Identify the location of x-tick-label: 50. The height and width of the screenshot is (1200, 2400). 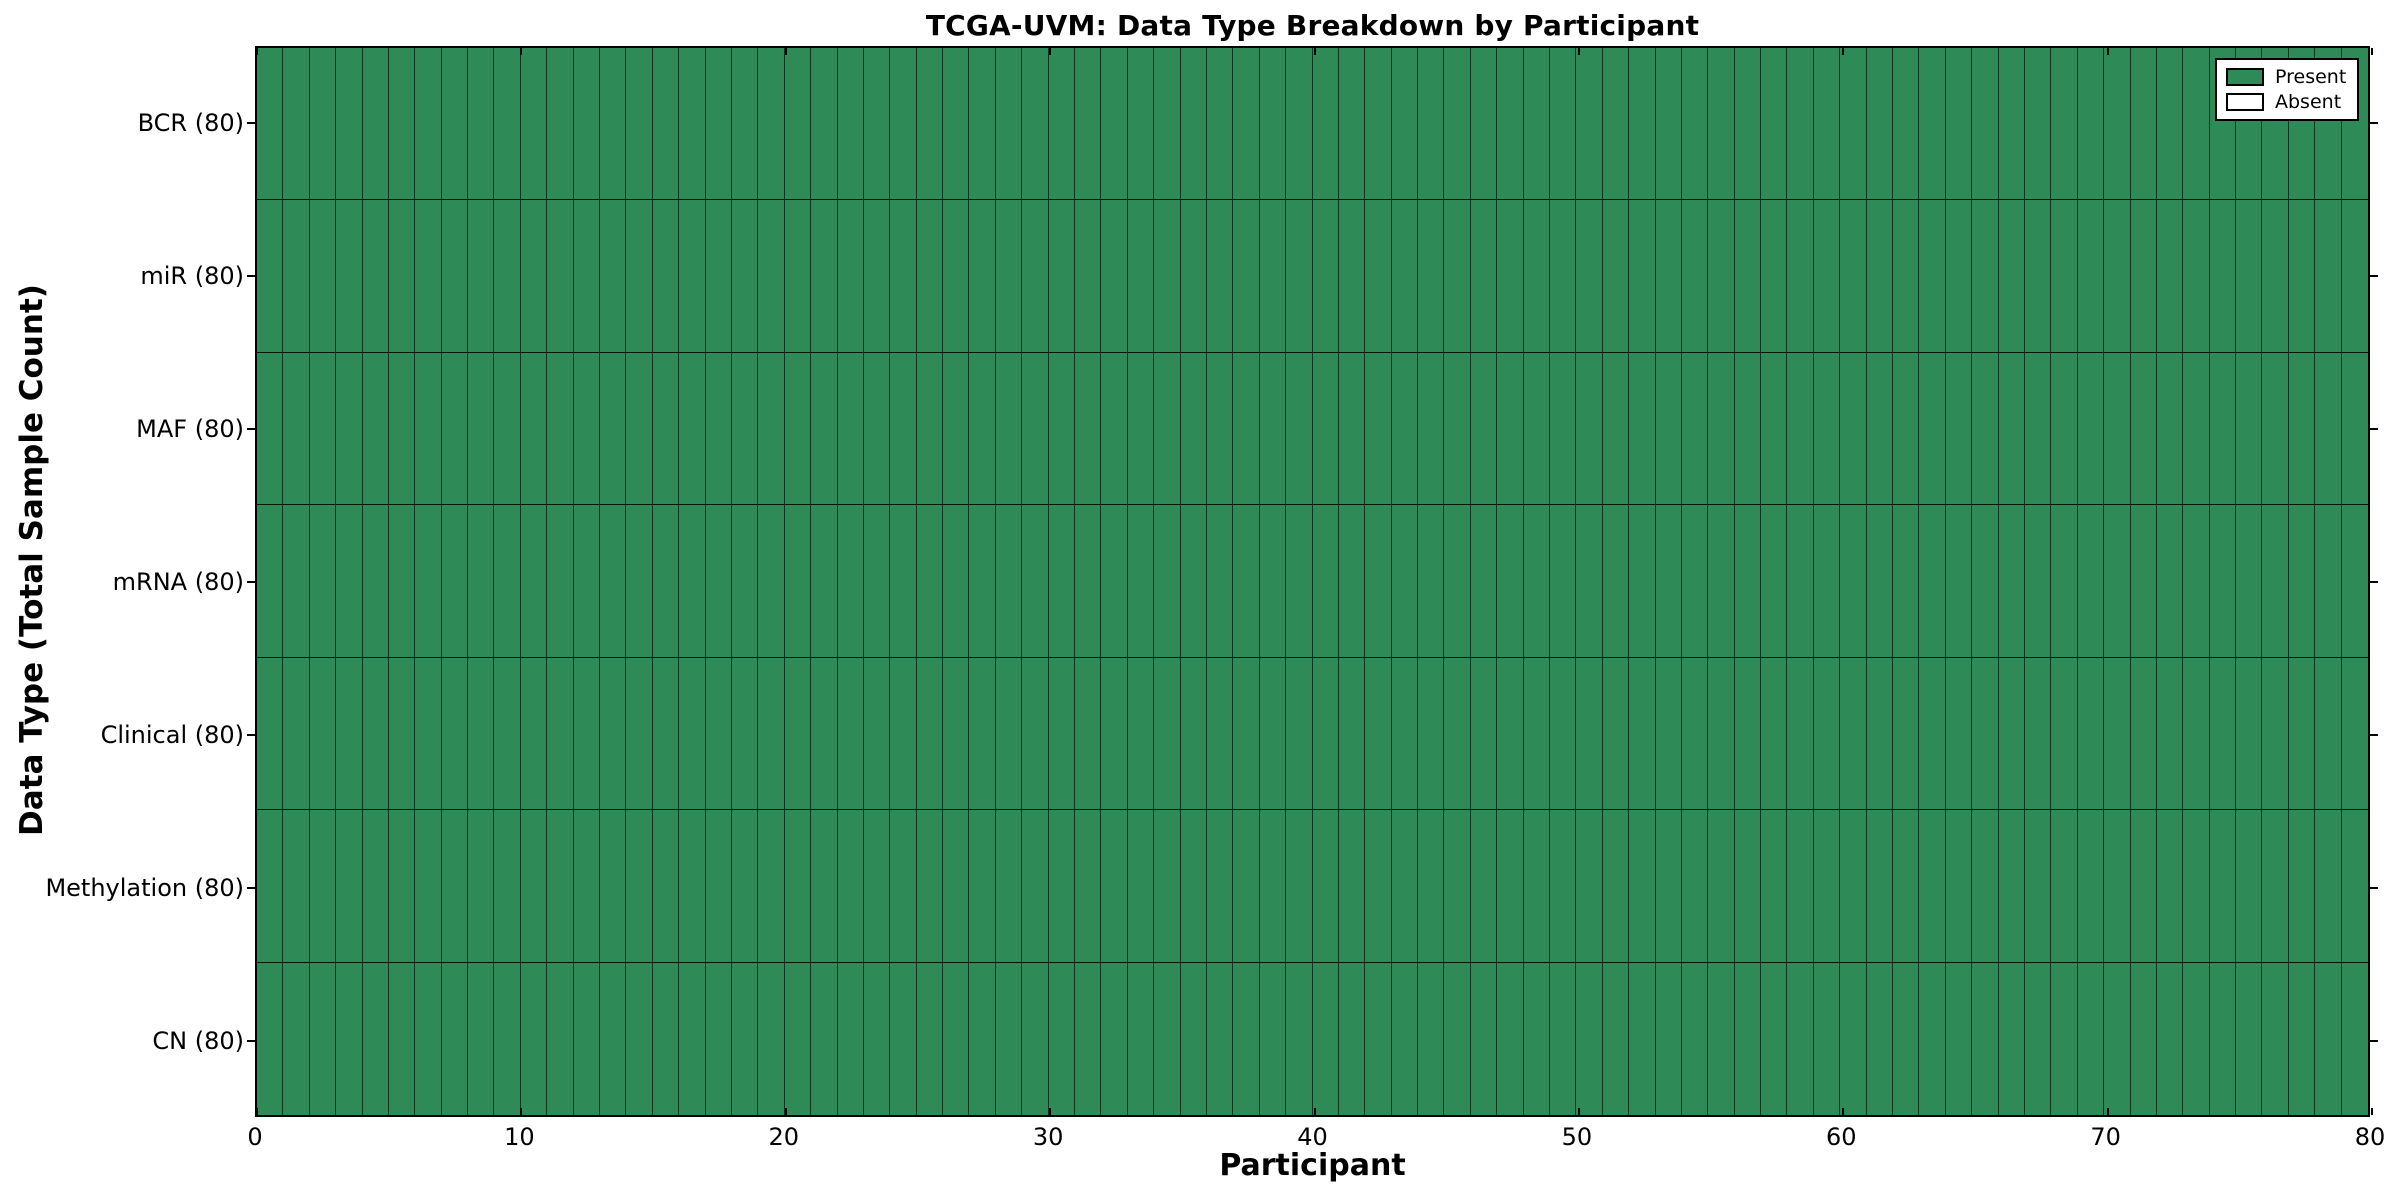
(1577, 1137).